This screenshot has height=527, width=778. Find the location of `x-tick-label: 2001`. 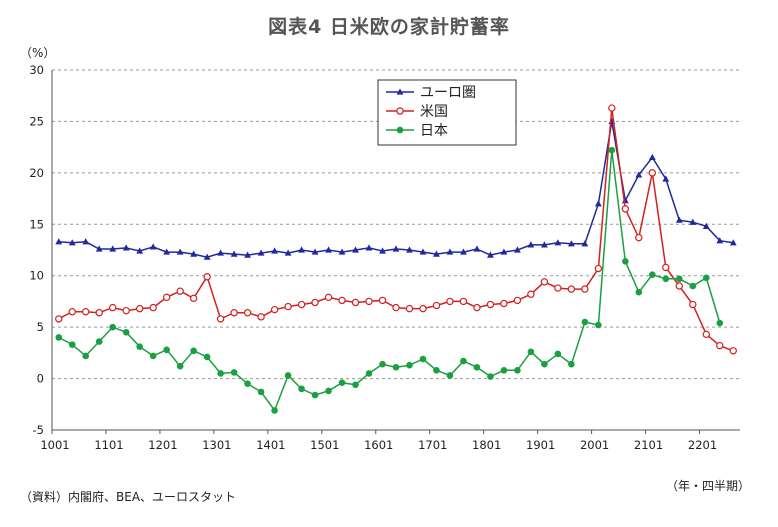

x-tick-label: 2001 is located at coordinates (594, 445).